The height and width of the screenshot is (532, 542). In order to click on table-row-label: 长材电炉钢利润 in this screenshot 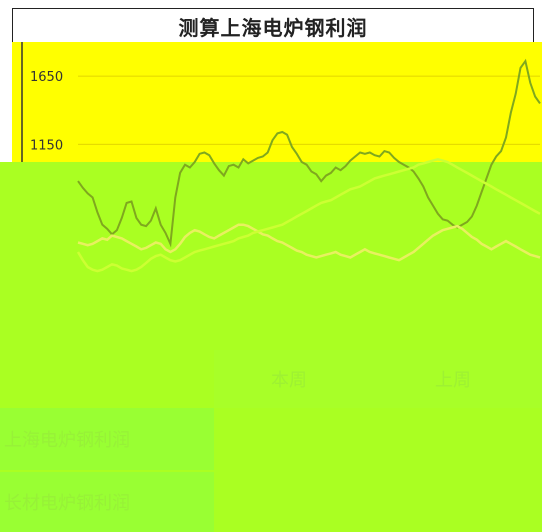, I will do `click(107, 502)`.